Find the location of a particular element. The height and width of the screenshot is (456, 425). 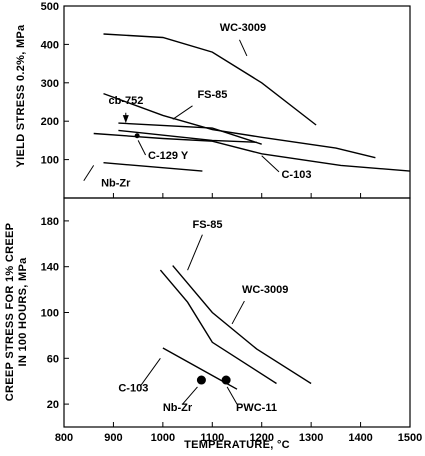

bottom-fs-85-line is located at coordinates (242, 325).